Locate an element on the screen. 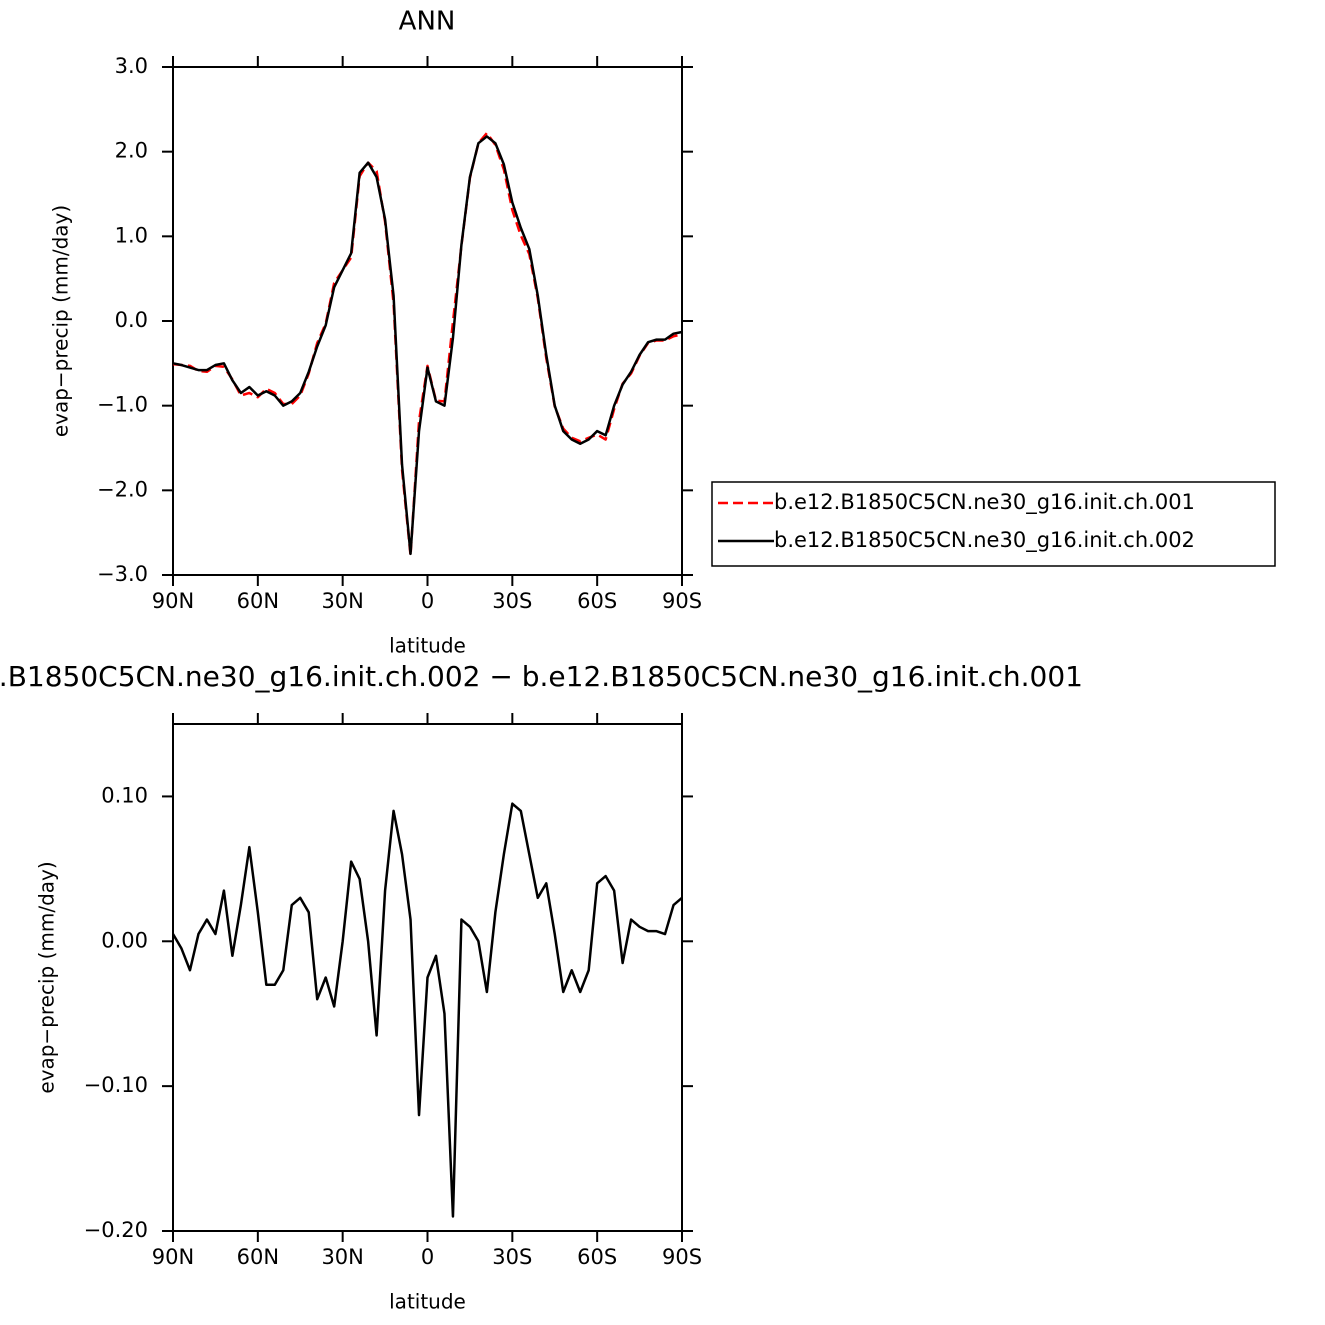  legend-label: b.e12.B1850C5CN.ne30_g16.init.ch.002 is located at coordinates (984, 540).